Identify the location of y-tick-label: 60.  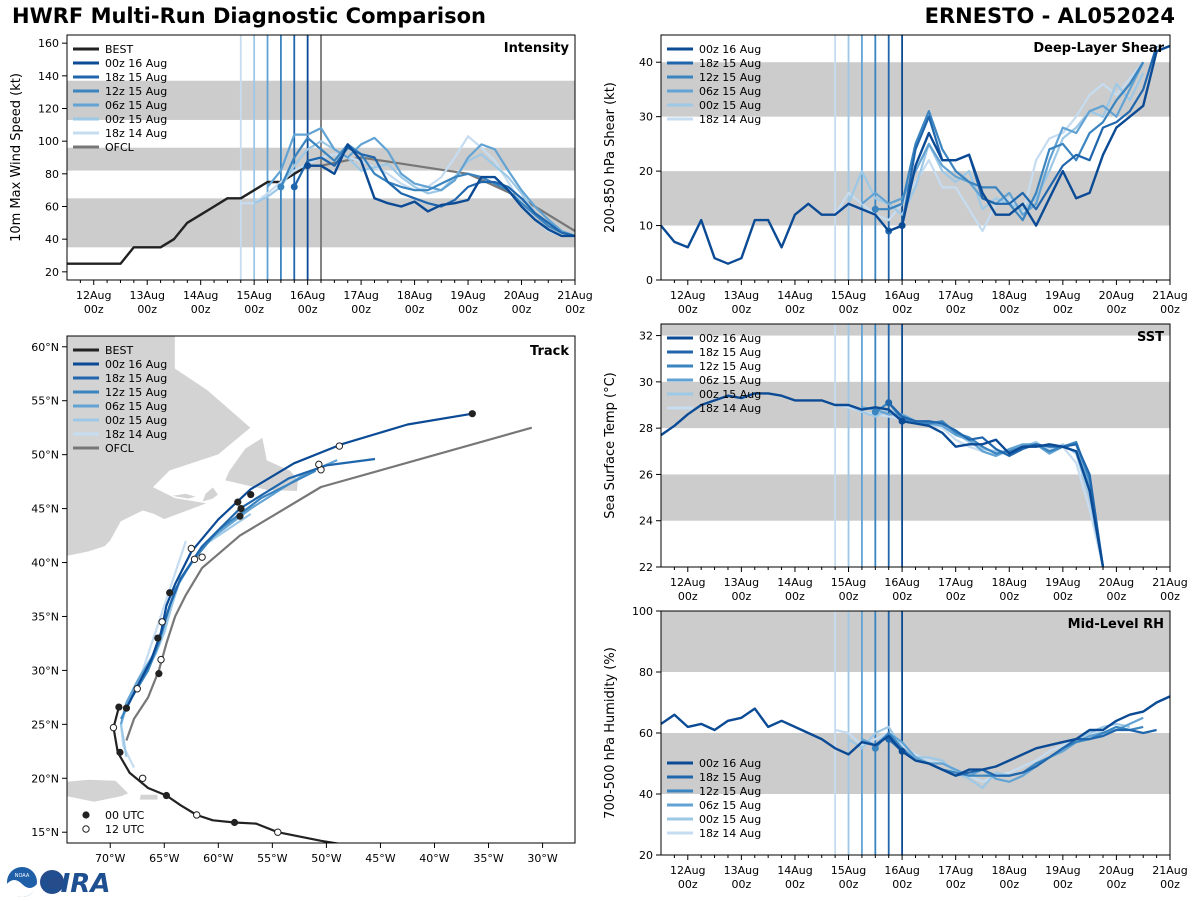
(646, 733).